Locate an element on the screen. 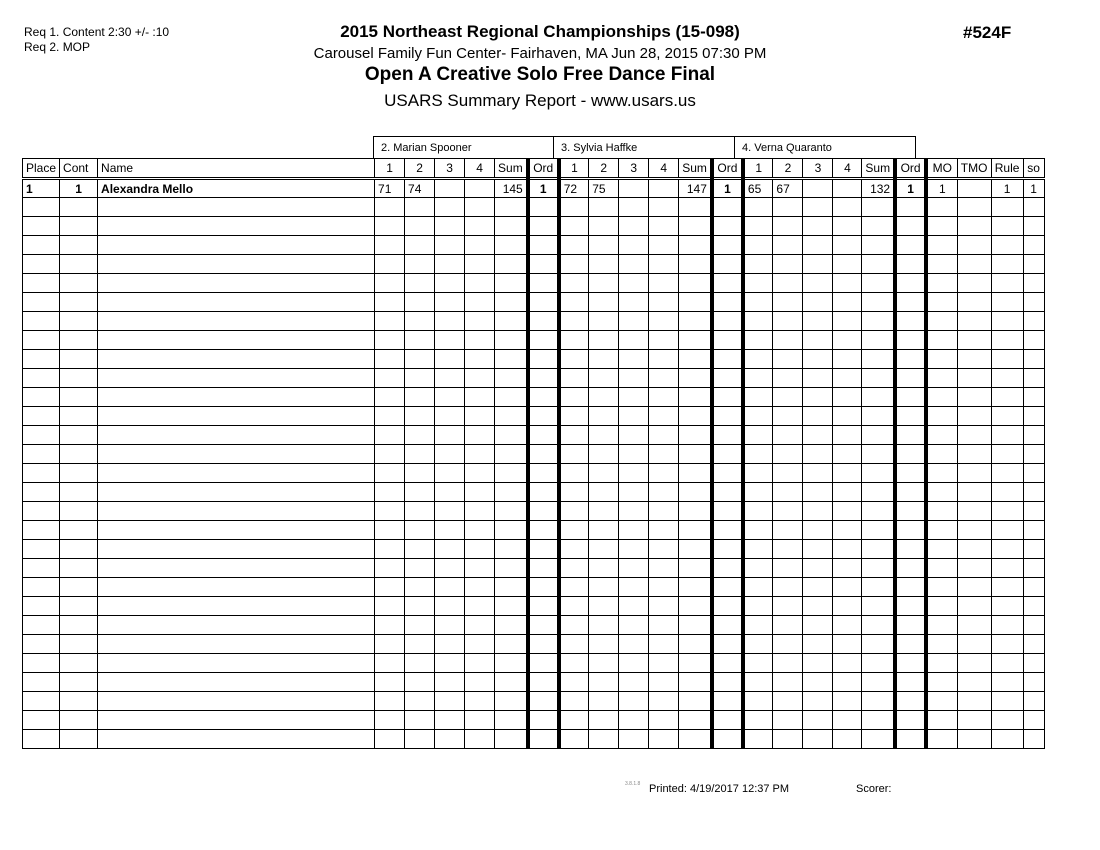  j4-ord-cell is located at coordinates (910, 739).